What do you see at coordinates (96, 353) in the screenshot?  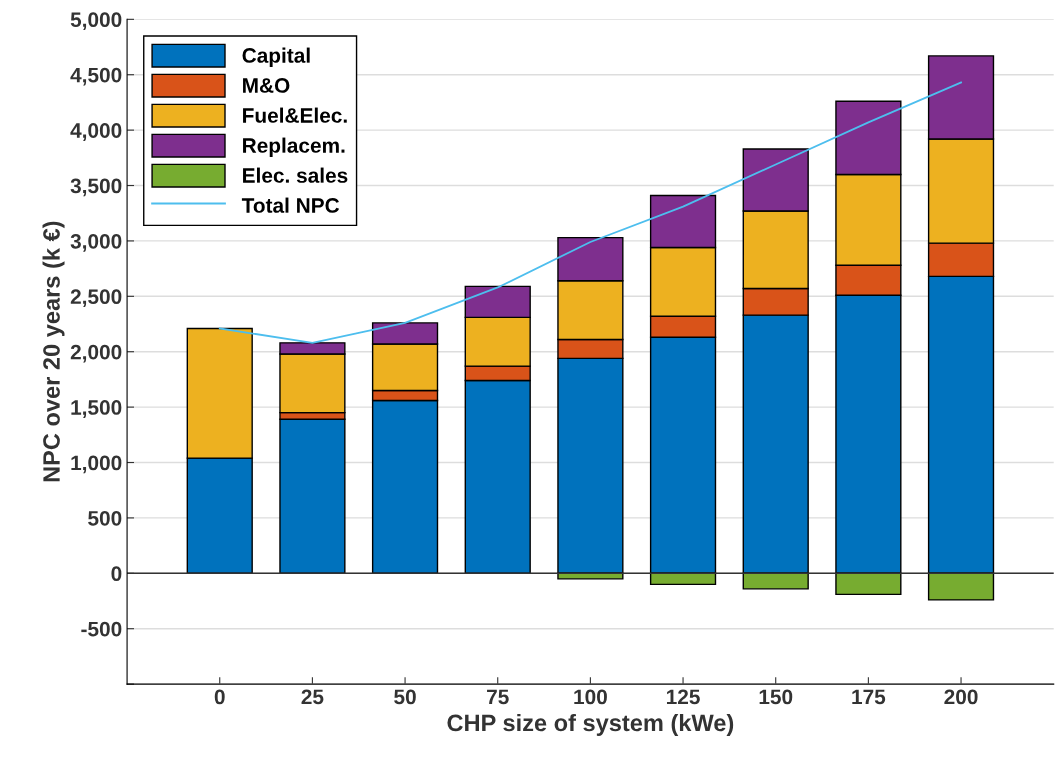 I see `y-tick-label: 2,000` at bounding box center [96, 353].